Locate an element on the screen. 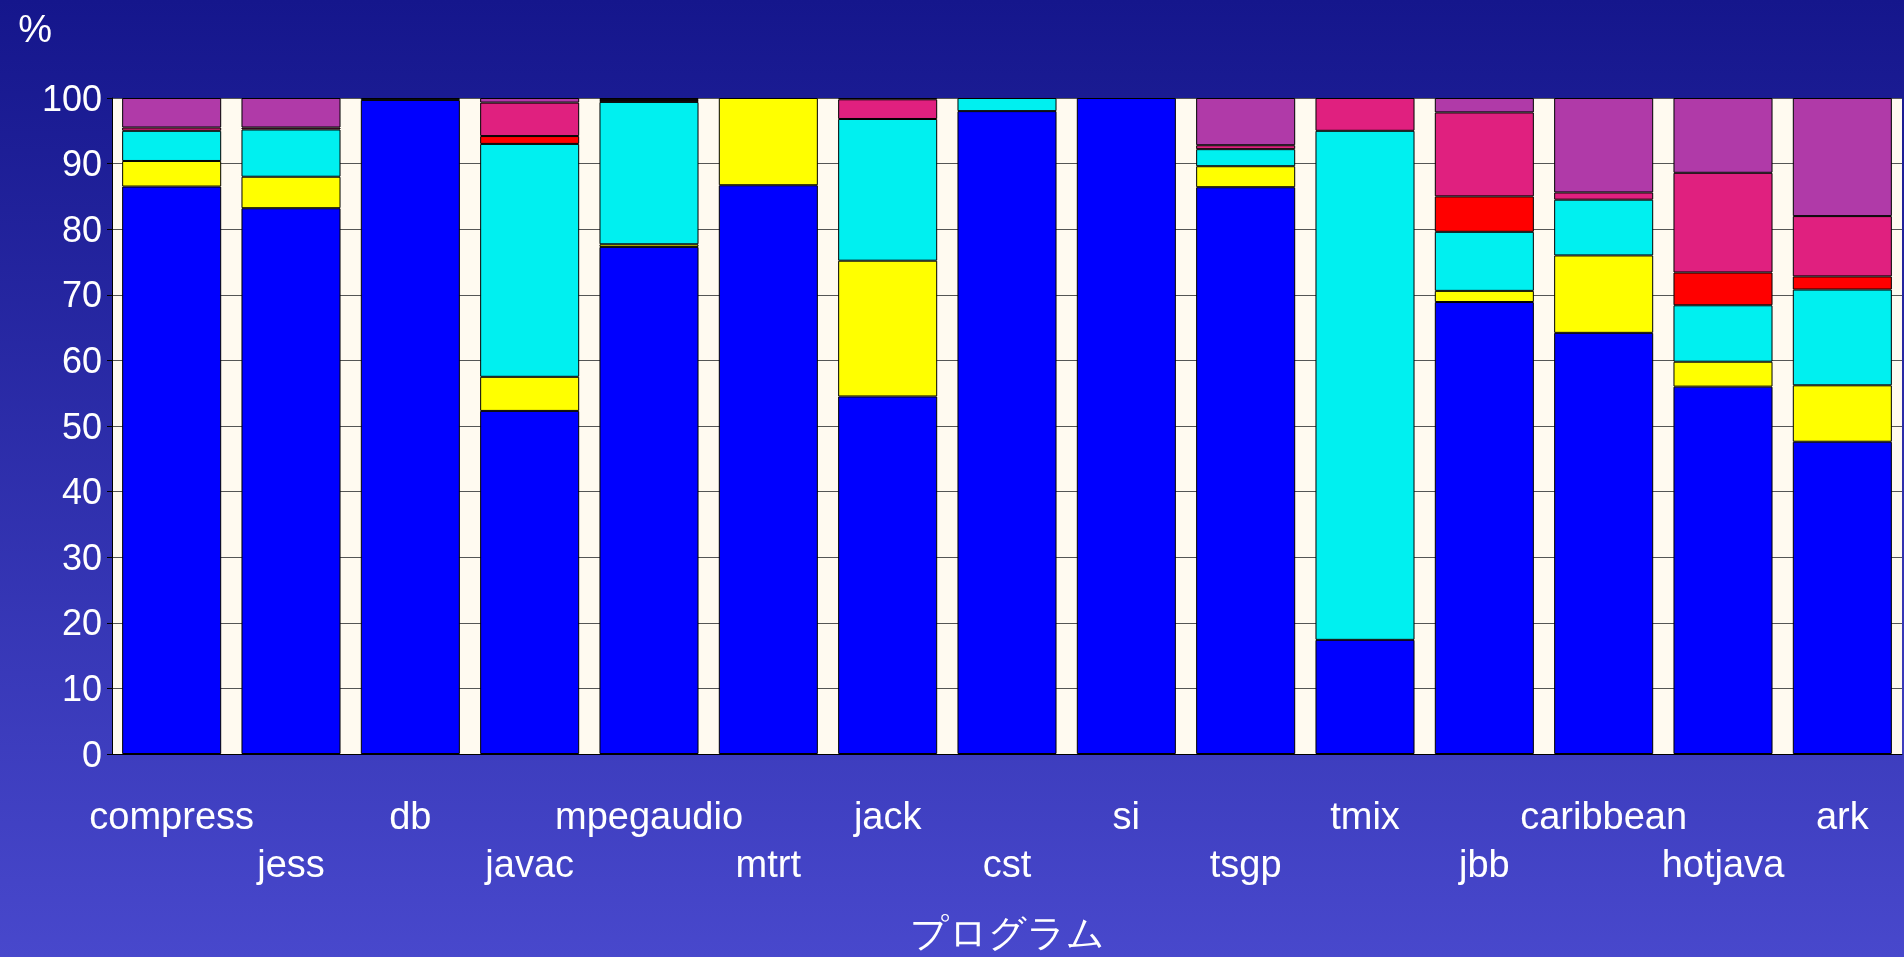 This screenshot has height=957, width=1904. x-tick-label: tsgp is located at coordinates (1245, 864).